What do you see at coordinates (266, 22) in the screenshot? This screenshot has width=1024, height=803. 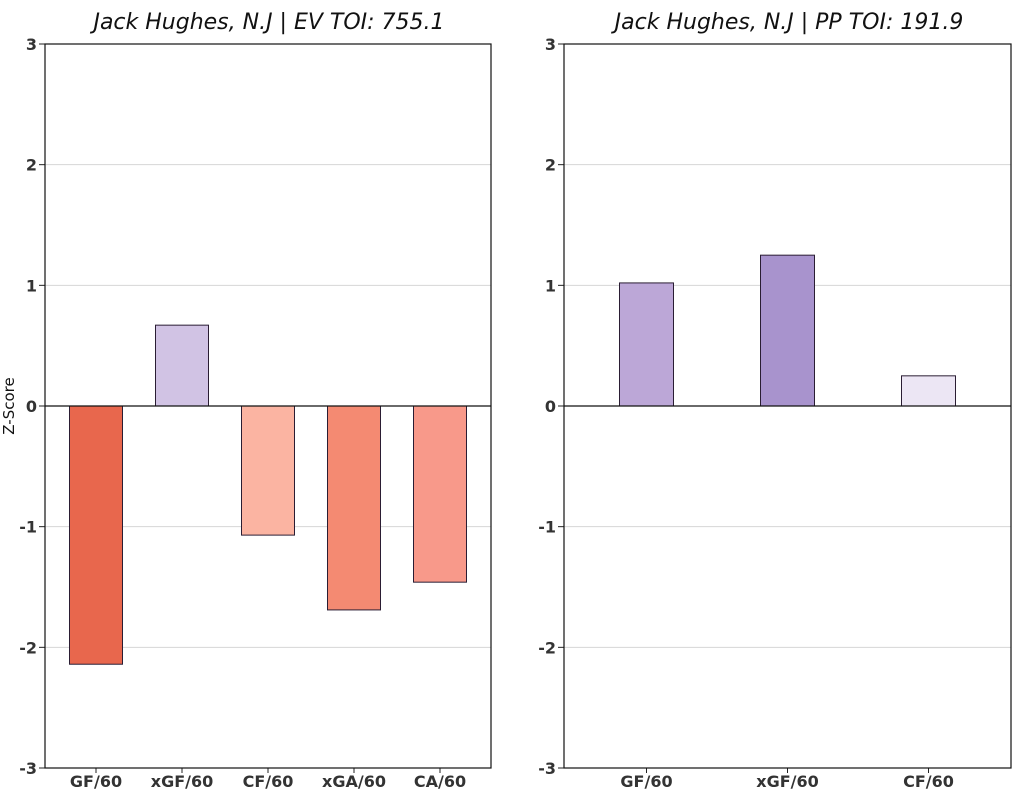 I see `ev-chart-title: Jack Hughes, N.J | EV TOI: 755.1` at bounding box center [266, 22].